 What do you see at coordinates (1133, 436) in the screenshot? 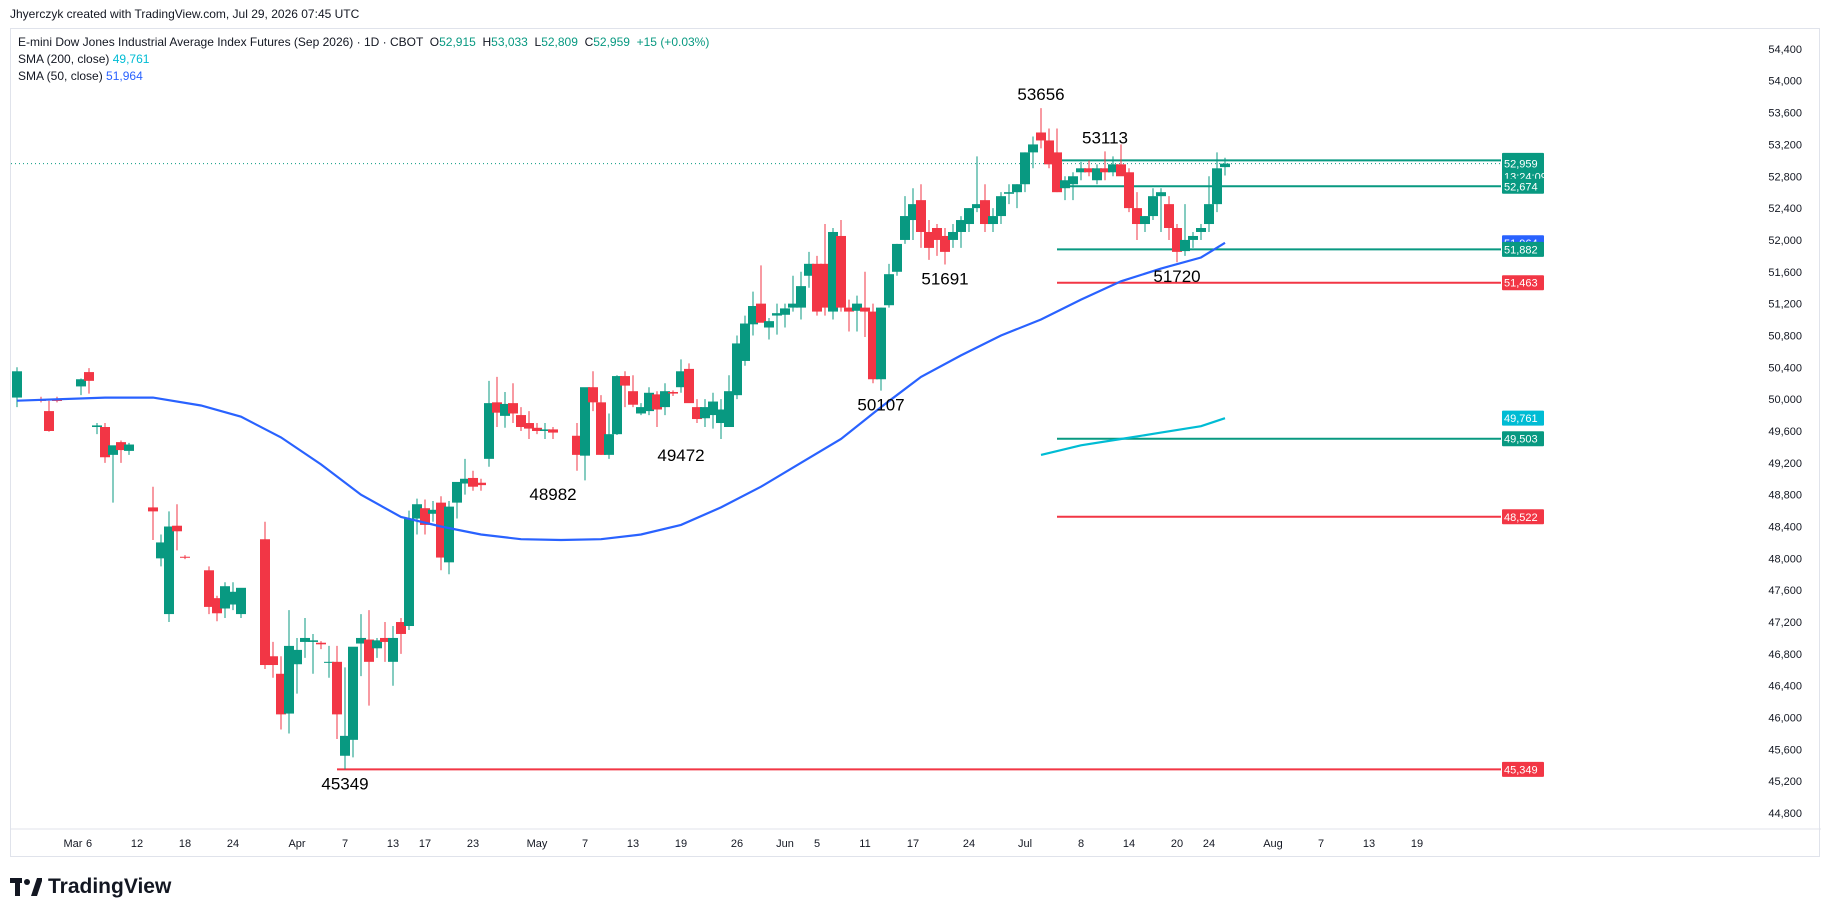
I see `sma200-line` at bounding box center [1133, 436].